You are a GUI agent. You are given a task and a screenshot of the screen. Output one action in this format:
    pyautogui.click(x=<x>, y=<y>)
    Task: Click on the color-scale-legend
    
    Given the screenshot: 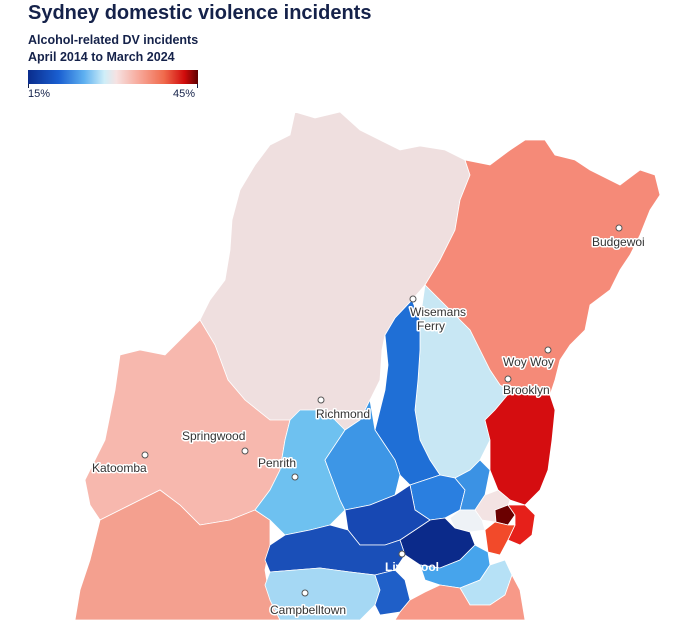 What is the action you would take?
    pyautogui.click(x=113, y=77)
    